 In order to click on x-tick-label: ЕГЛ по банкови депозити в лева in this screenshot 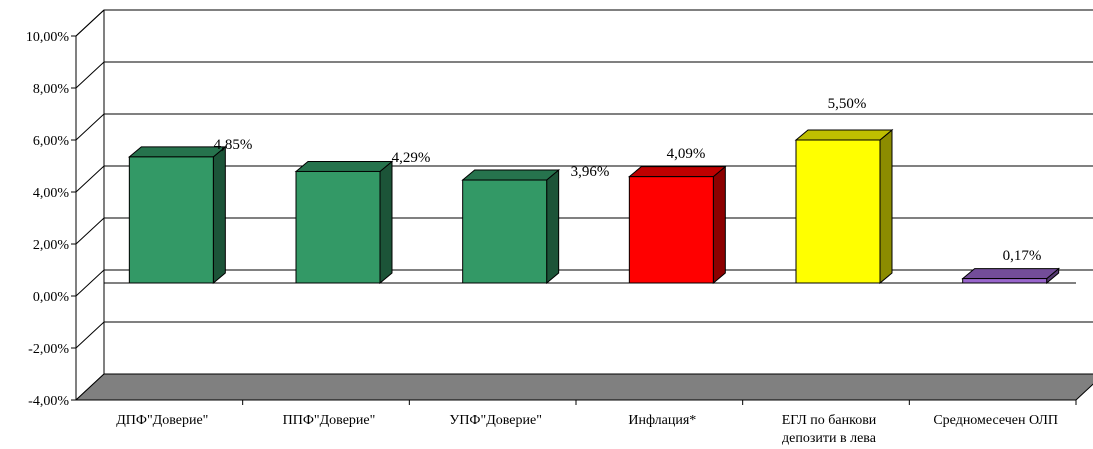, I will do `click(829, 429)`.